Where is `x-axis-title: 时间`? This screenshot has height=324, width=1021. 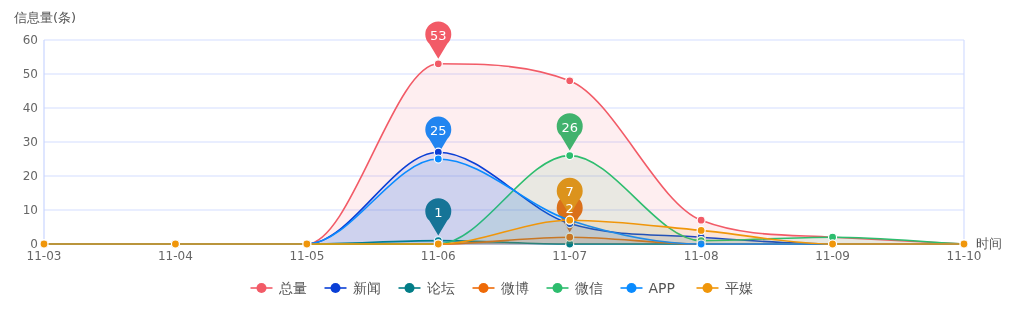 x-axis-title: 时间 is located at coordinates (989, 243).